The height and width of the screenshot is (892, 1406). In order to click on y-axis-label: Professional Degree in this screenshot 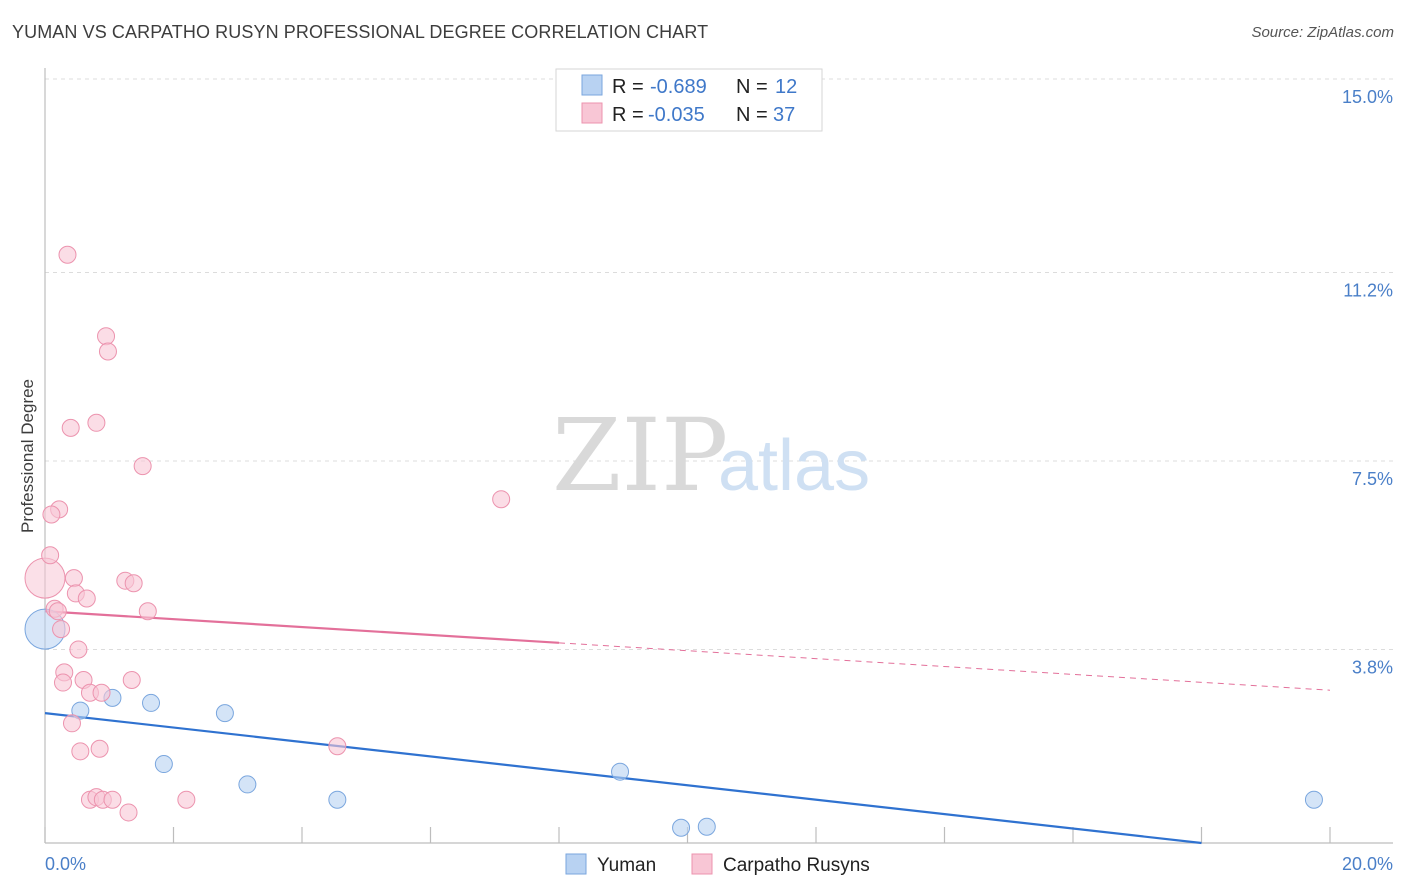, I will do `click(27, 456)`.